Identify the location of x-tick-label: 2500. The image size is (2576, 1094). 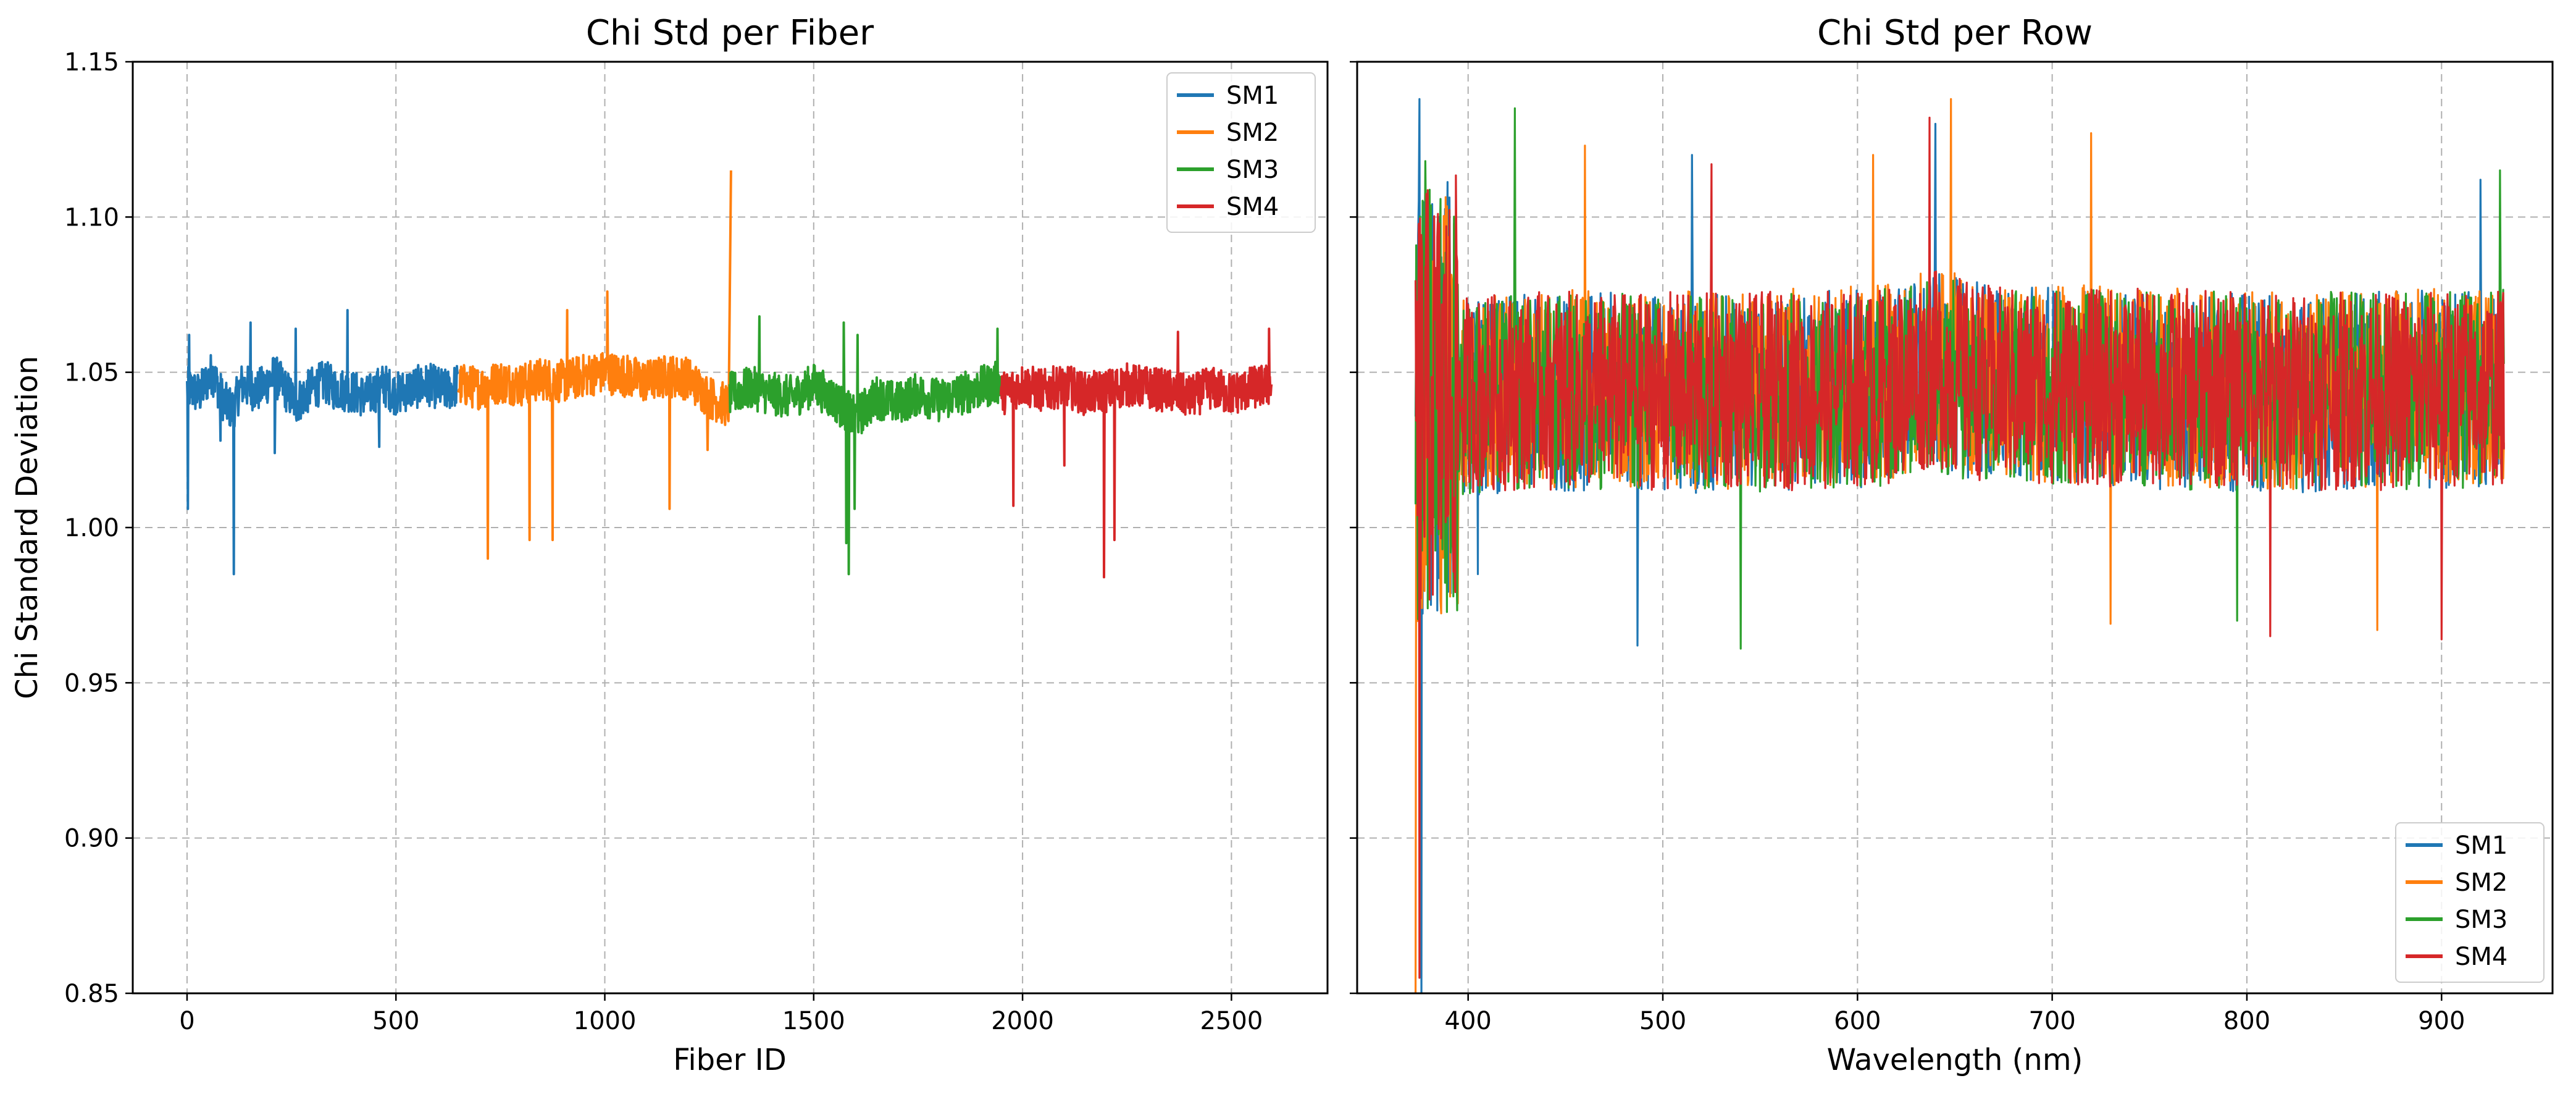
(1231, 1021).